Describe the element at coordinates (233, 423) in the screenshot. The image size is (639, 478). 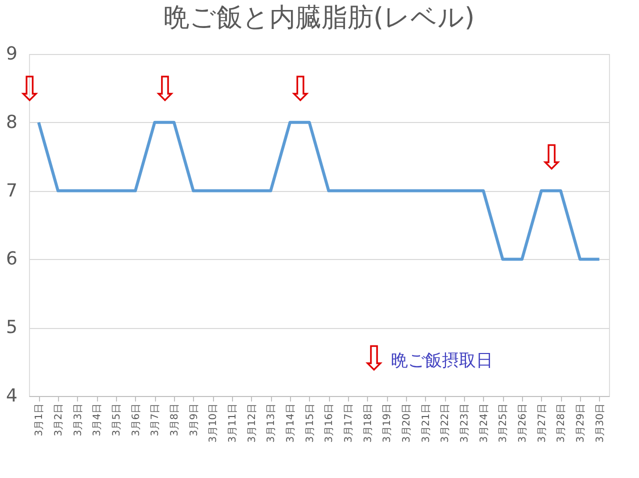
I see `x-tick-label: 3月11日` at that location.